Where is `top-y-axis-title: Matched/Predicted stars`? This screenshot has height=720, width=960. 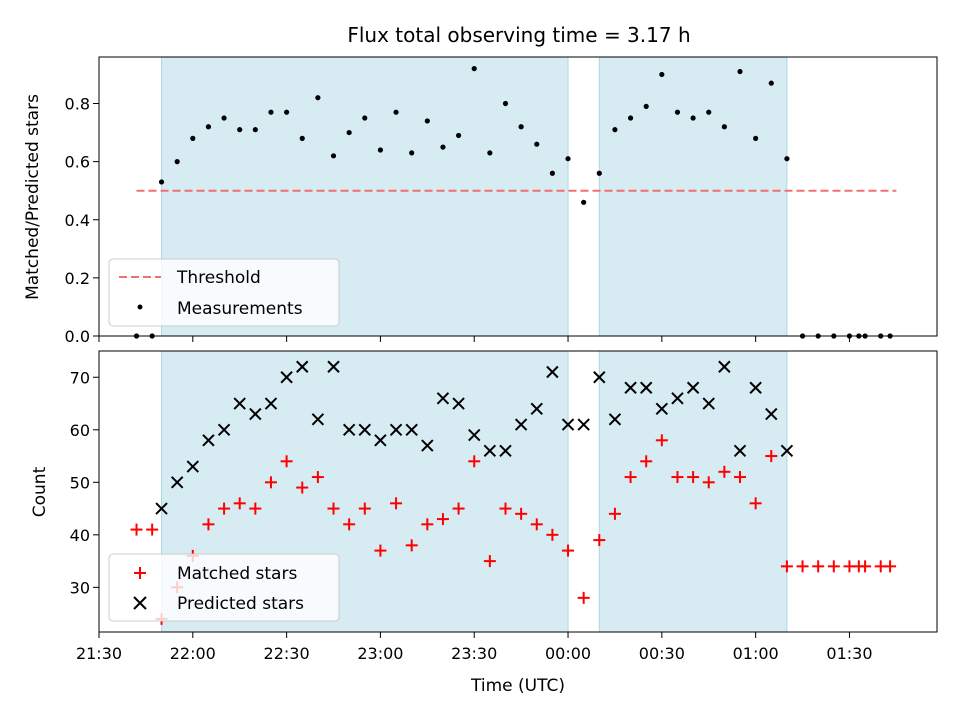 top-y-axis-title: Matched/Predicted stars is located at coordinates (33, 197).